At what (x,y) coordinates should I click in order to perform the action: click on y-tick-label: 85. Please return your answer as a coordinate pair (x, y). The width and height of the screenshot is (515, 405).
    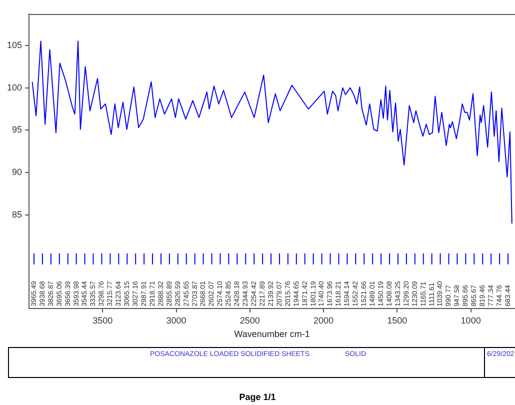
    Looking at the image, I should click on (17, 215).